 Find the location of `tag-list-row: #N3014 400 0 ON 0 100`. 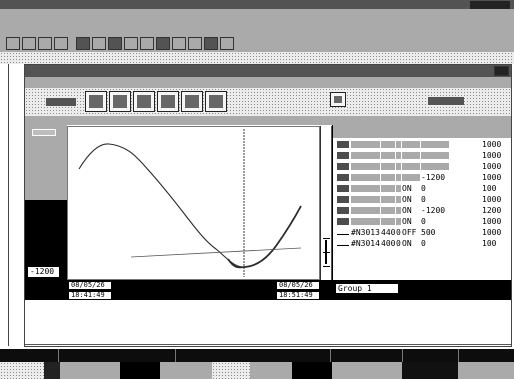

tag-list-row: #N3014 400 0 ON 0 100 is located at coordinates (422, 243).